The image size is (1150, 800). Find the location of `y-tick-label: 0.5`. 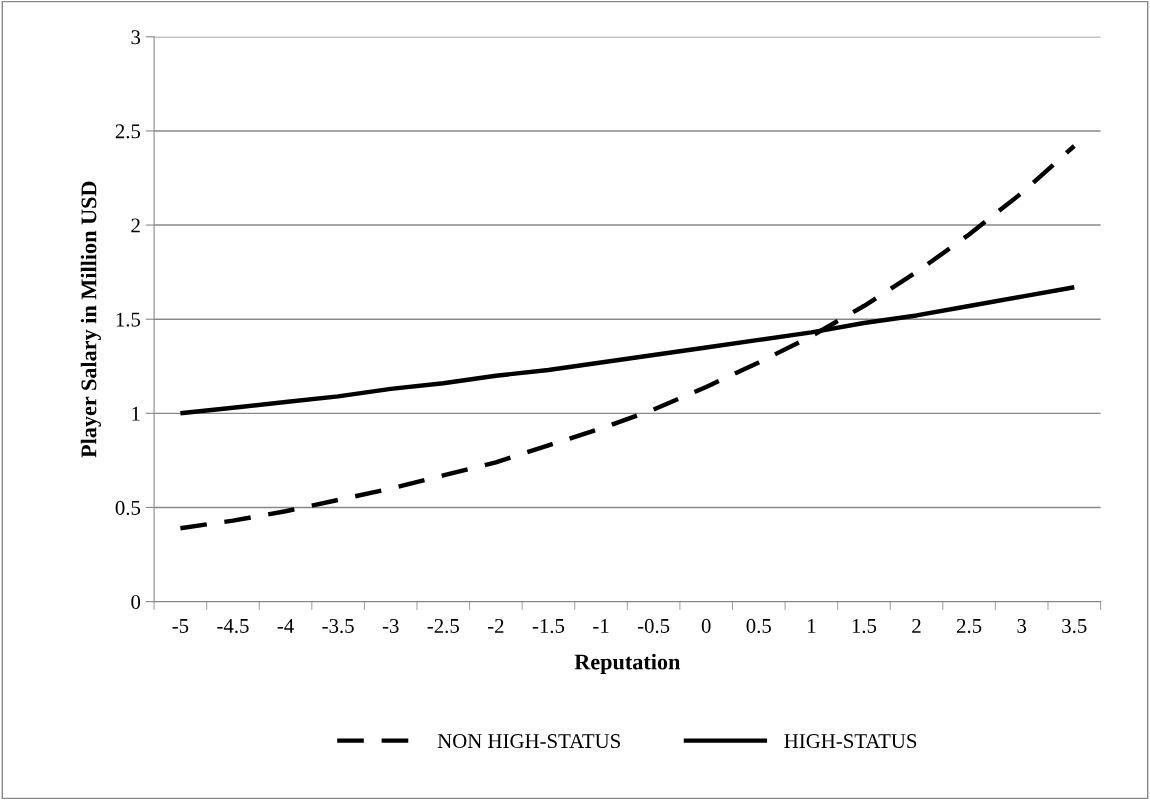

y-tick-label: 0.5 is located at coordinates (128, 507).